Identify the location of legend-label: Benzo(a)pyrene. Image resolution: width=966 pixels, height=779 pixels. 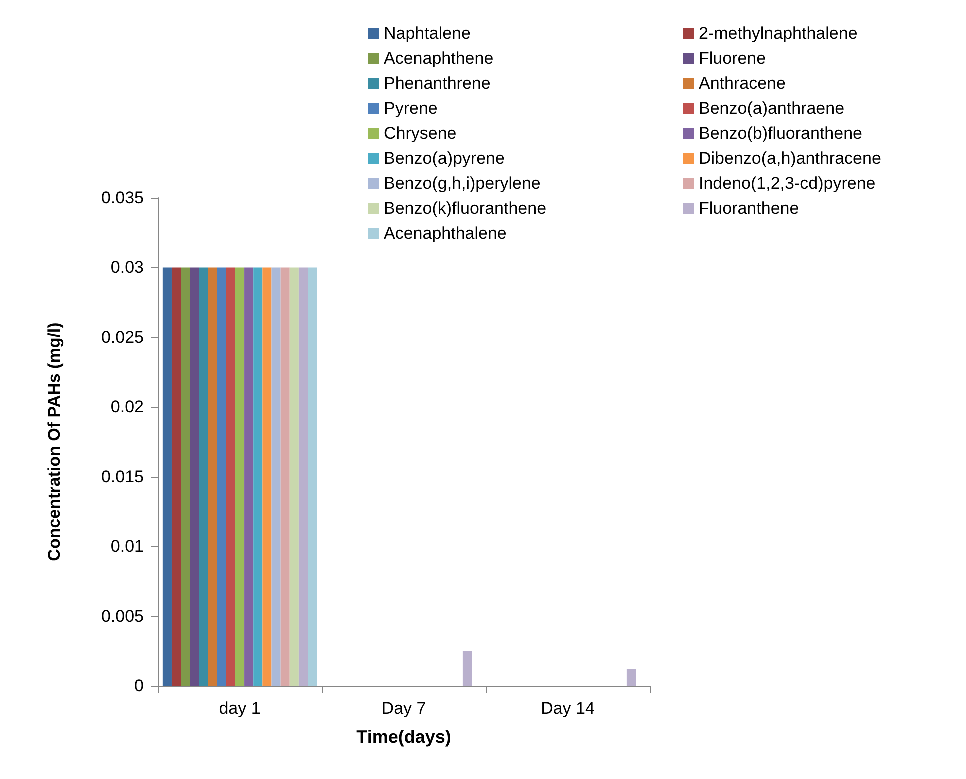
(444, 158).